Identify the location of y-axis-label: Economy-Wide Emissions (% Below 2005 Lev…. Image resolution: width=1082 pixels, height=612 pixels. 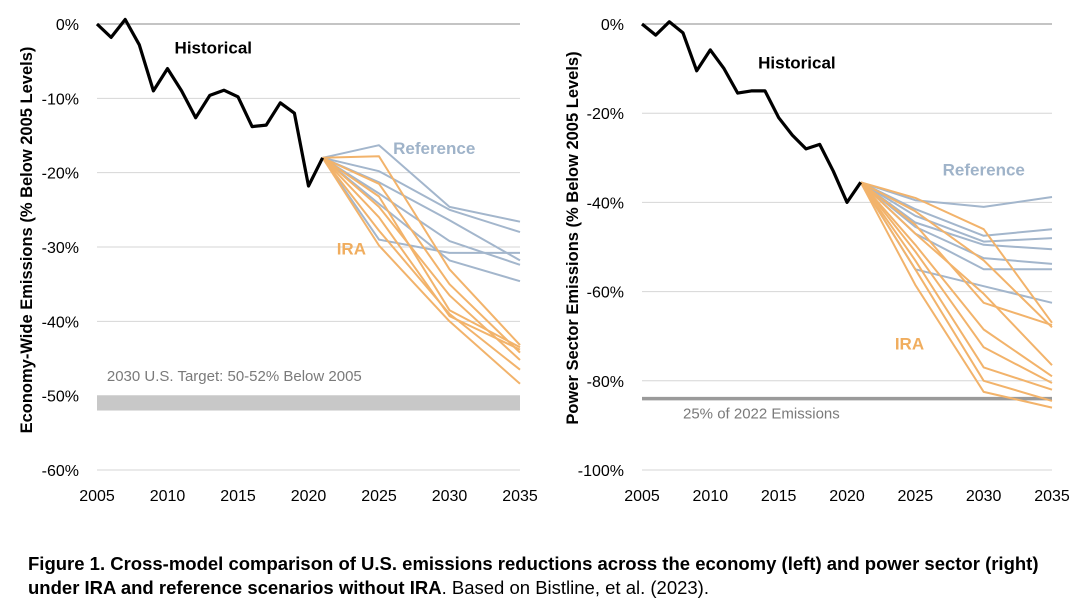
(27, 240).